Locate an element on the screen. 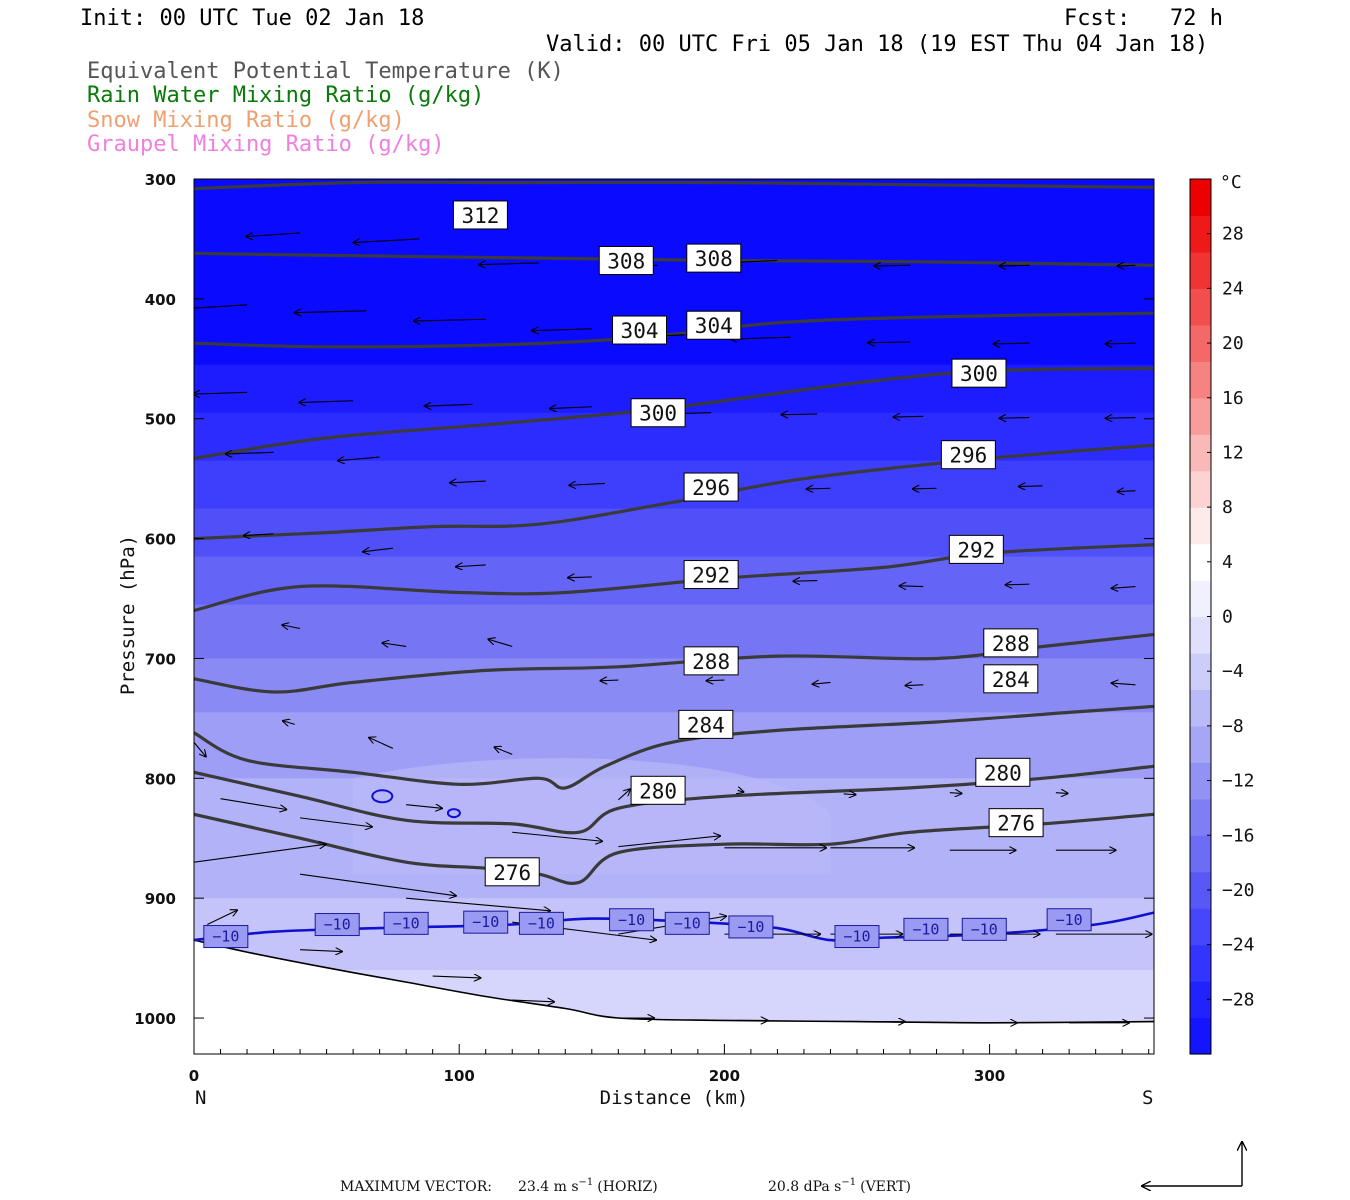 The width and height of the screenshot is (1350, 1200). theta-e-label: 304 is located at coordinates (640, 330).